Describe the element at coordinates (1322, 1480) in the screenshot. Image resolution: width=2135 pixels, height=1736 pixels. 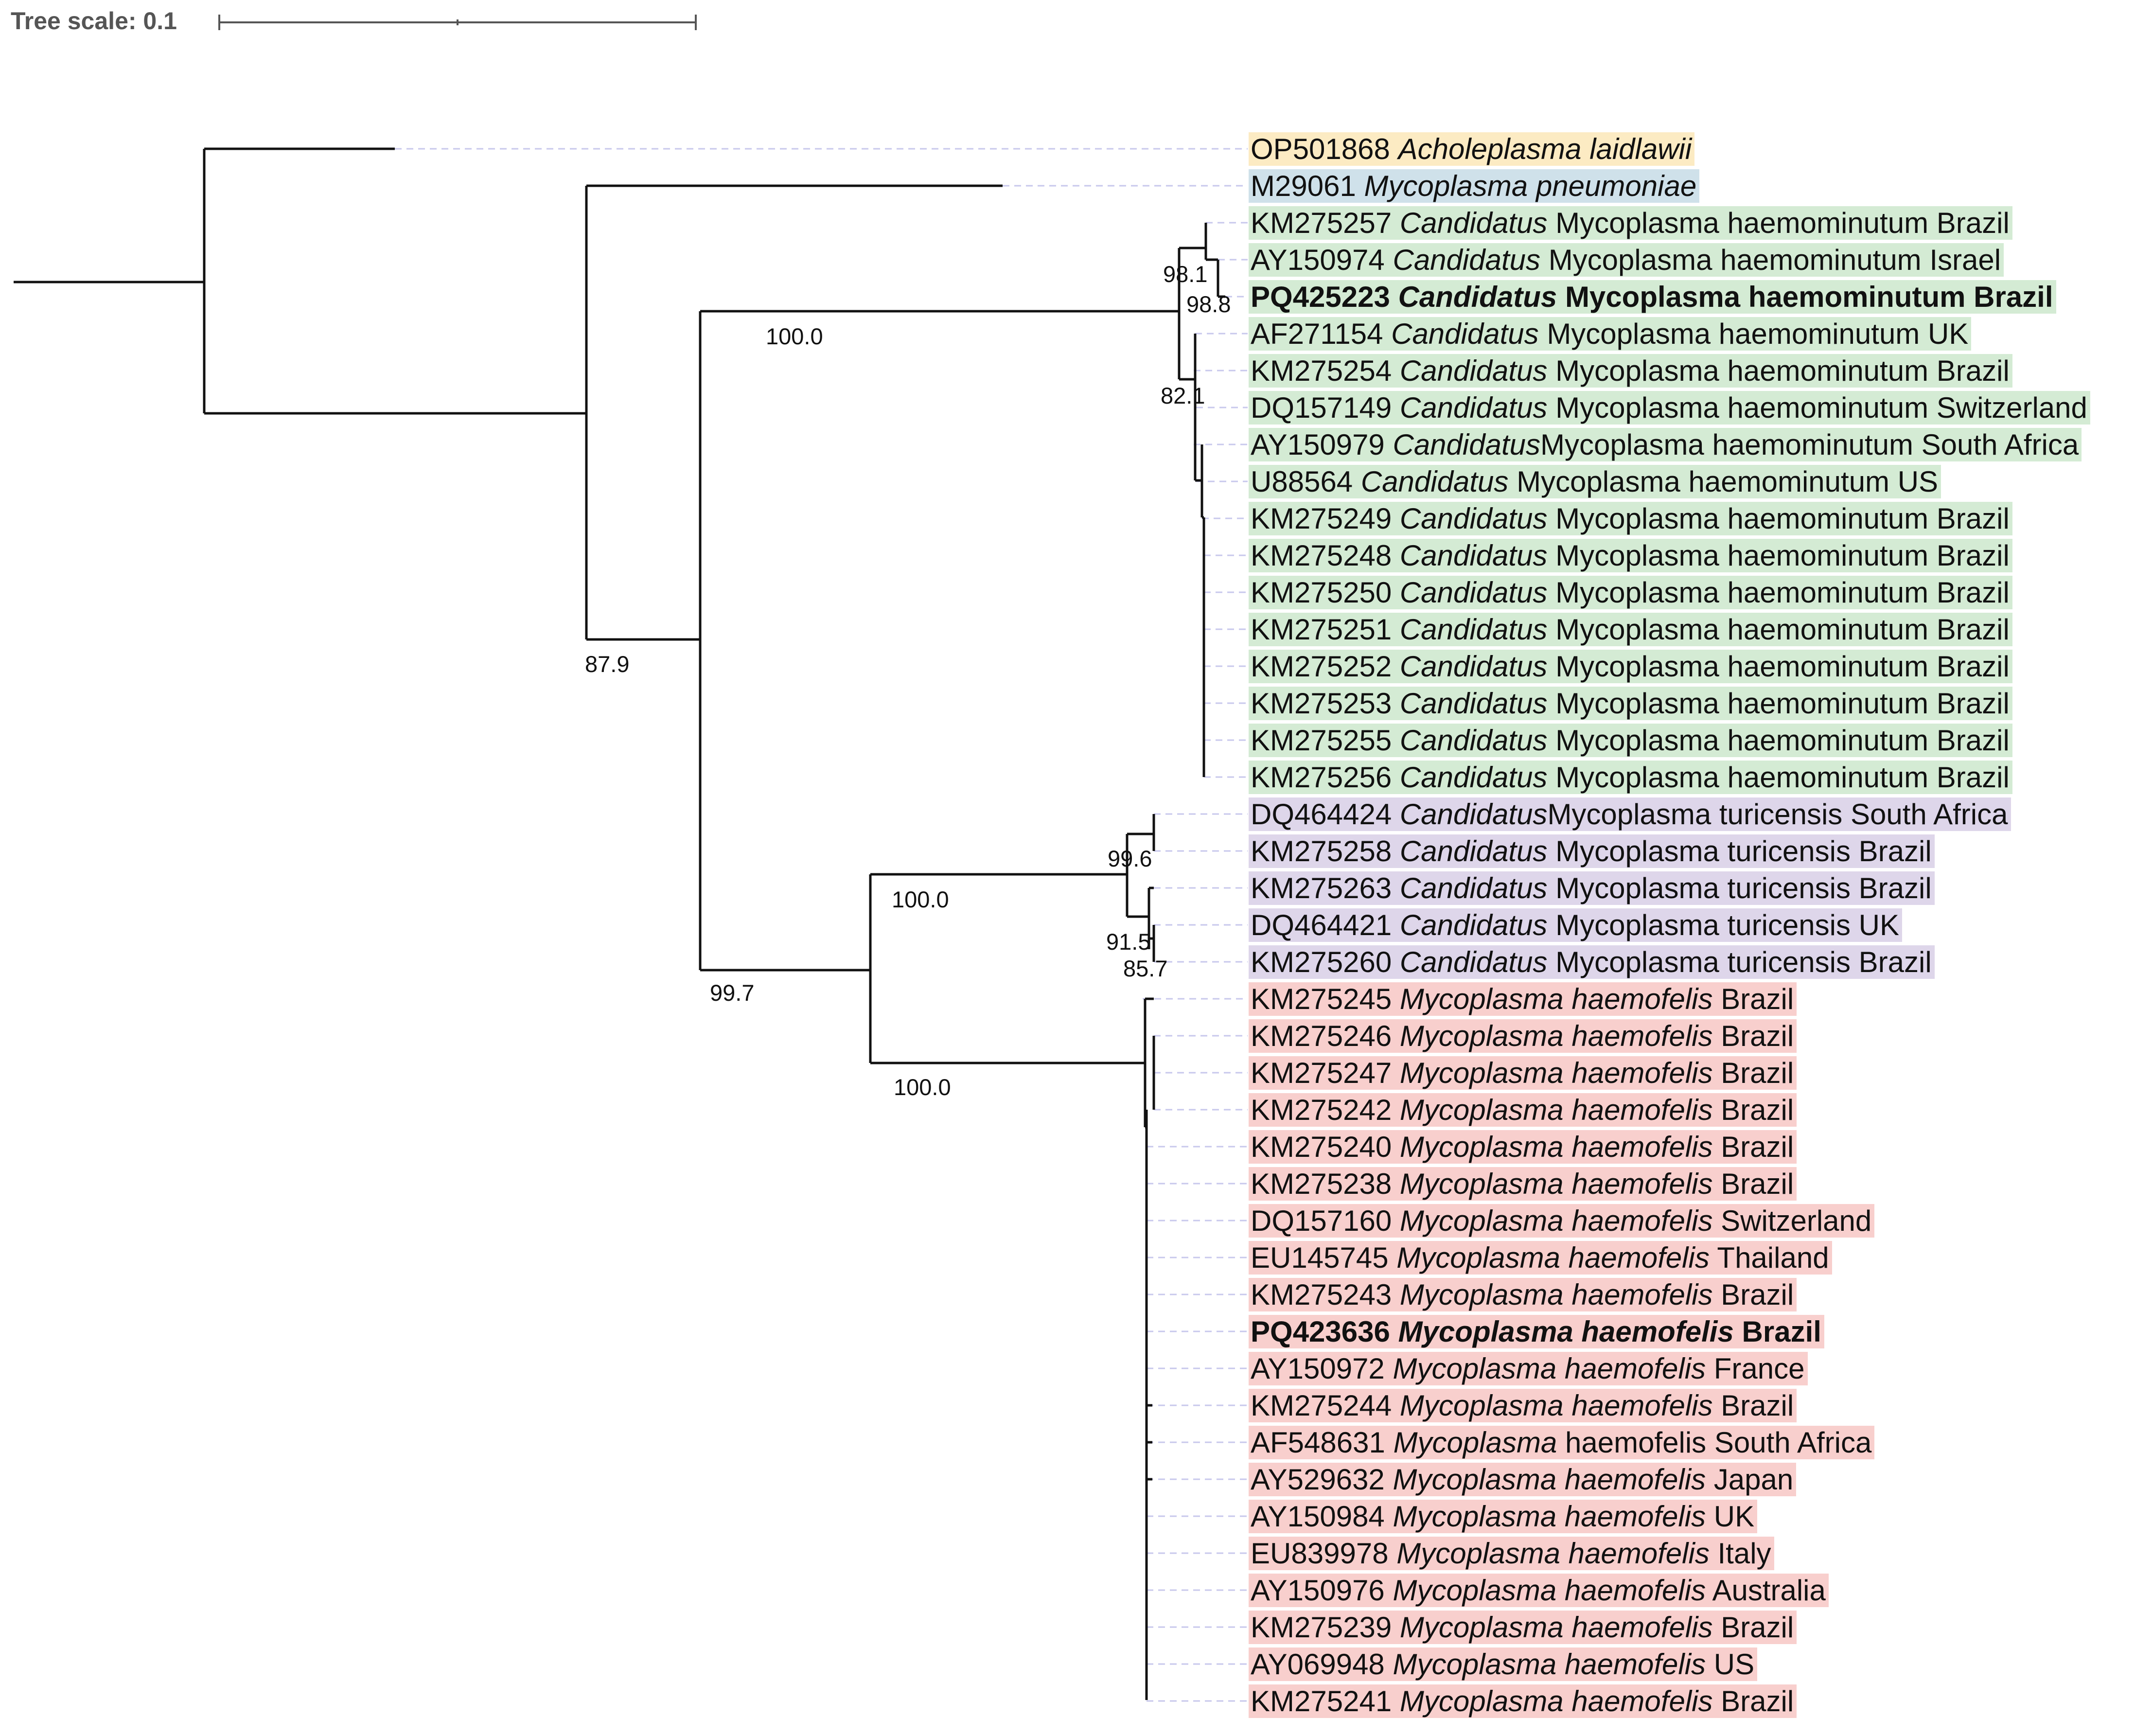
I see `accession-id: AY529632` at that location.